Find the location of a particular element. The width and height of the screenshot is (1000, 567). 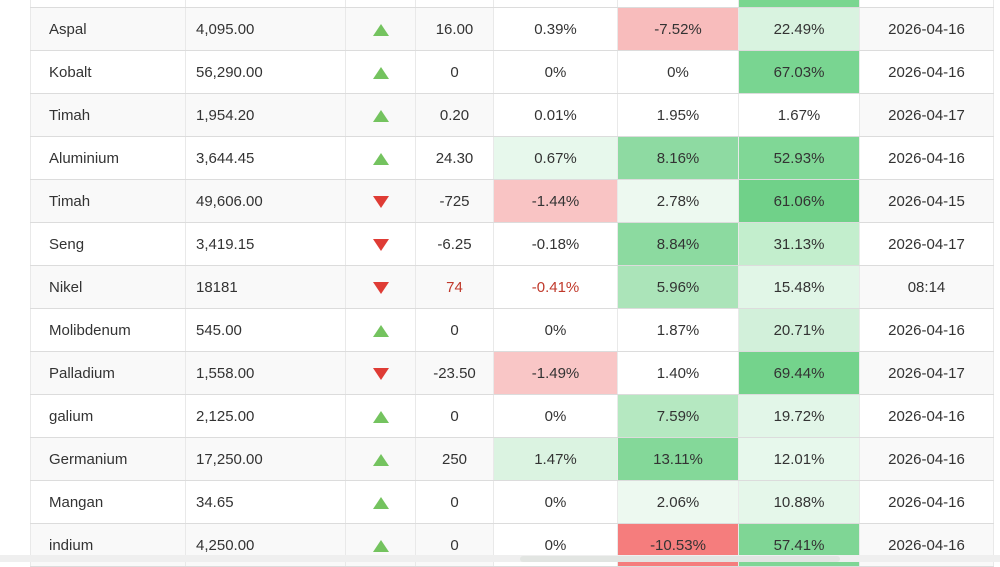

price-cell: 49,606.00 is located at coordinates (265, 201).